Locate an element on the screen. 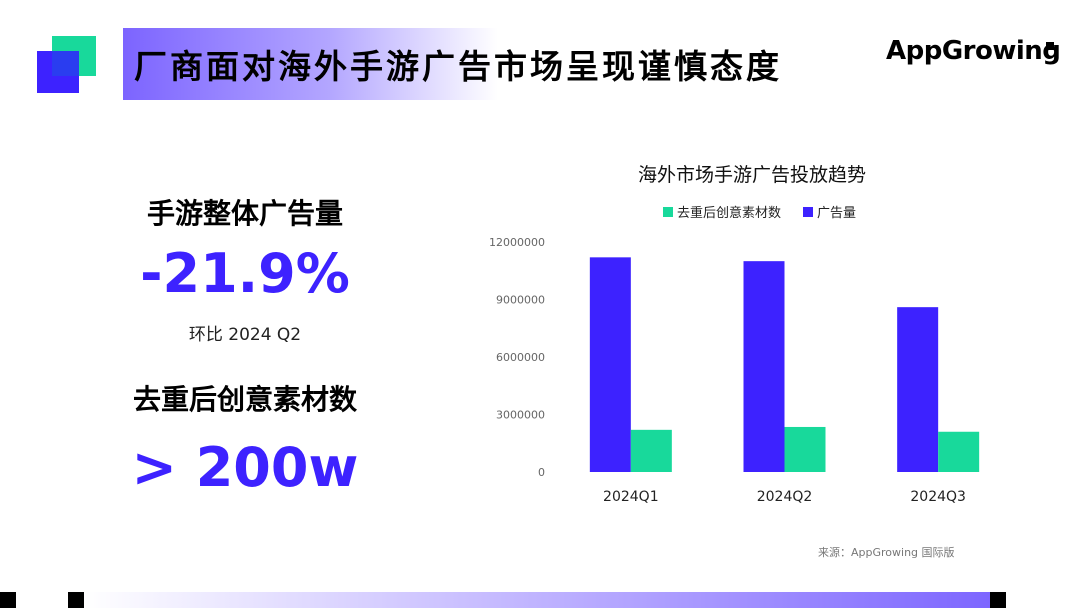 This screenshot has height=608, width=1080. title-bar-background is located at coordinates (310, 64).